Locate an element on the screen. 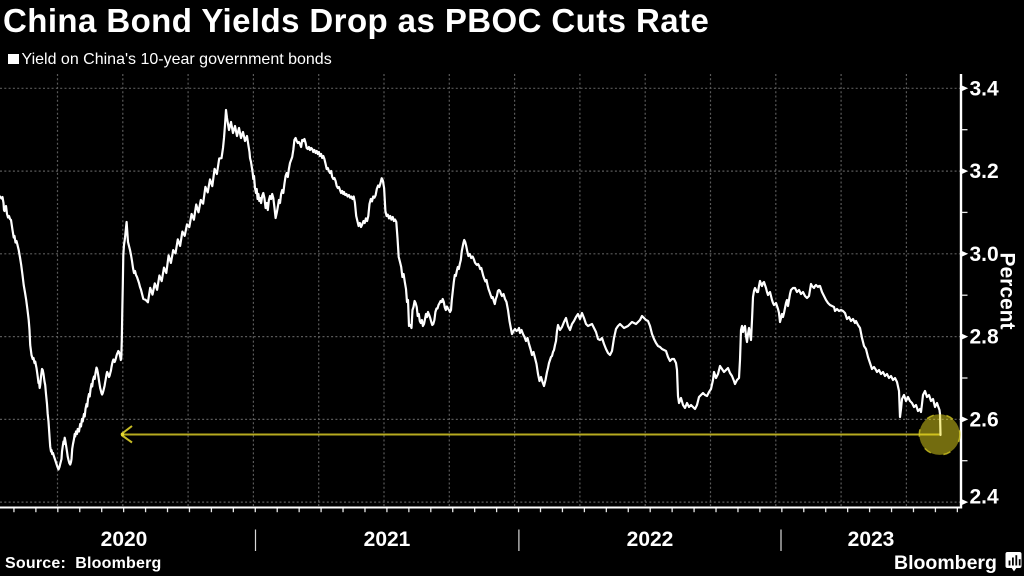 The image size is (1024, 576). svg-text: 2.4 is located at coordinates (985, 497).